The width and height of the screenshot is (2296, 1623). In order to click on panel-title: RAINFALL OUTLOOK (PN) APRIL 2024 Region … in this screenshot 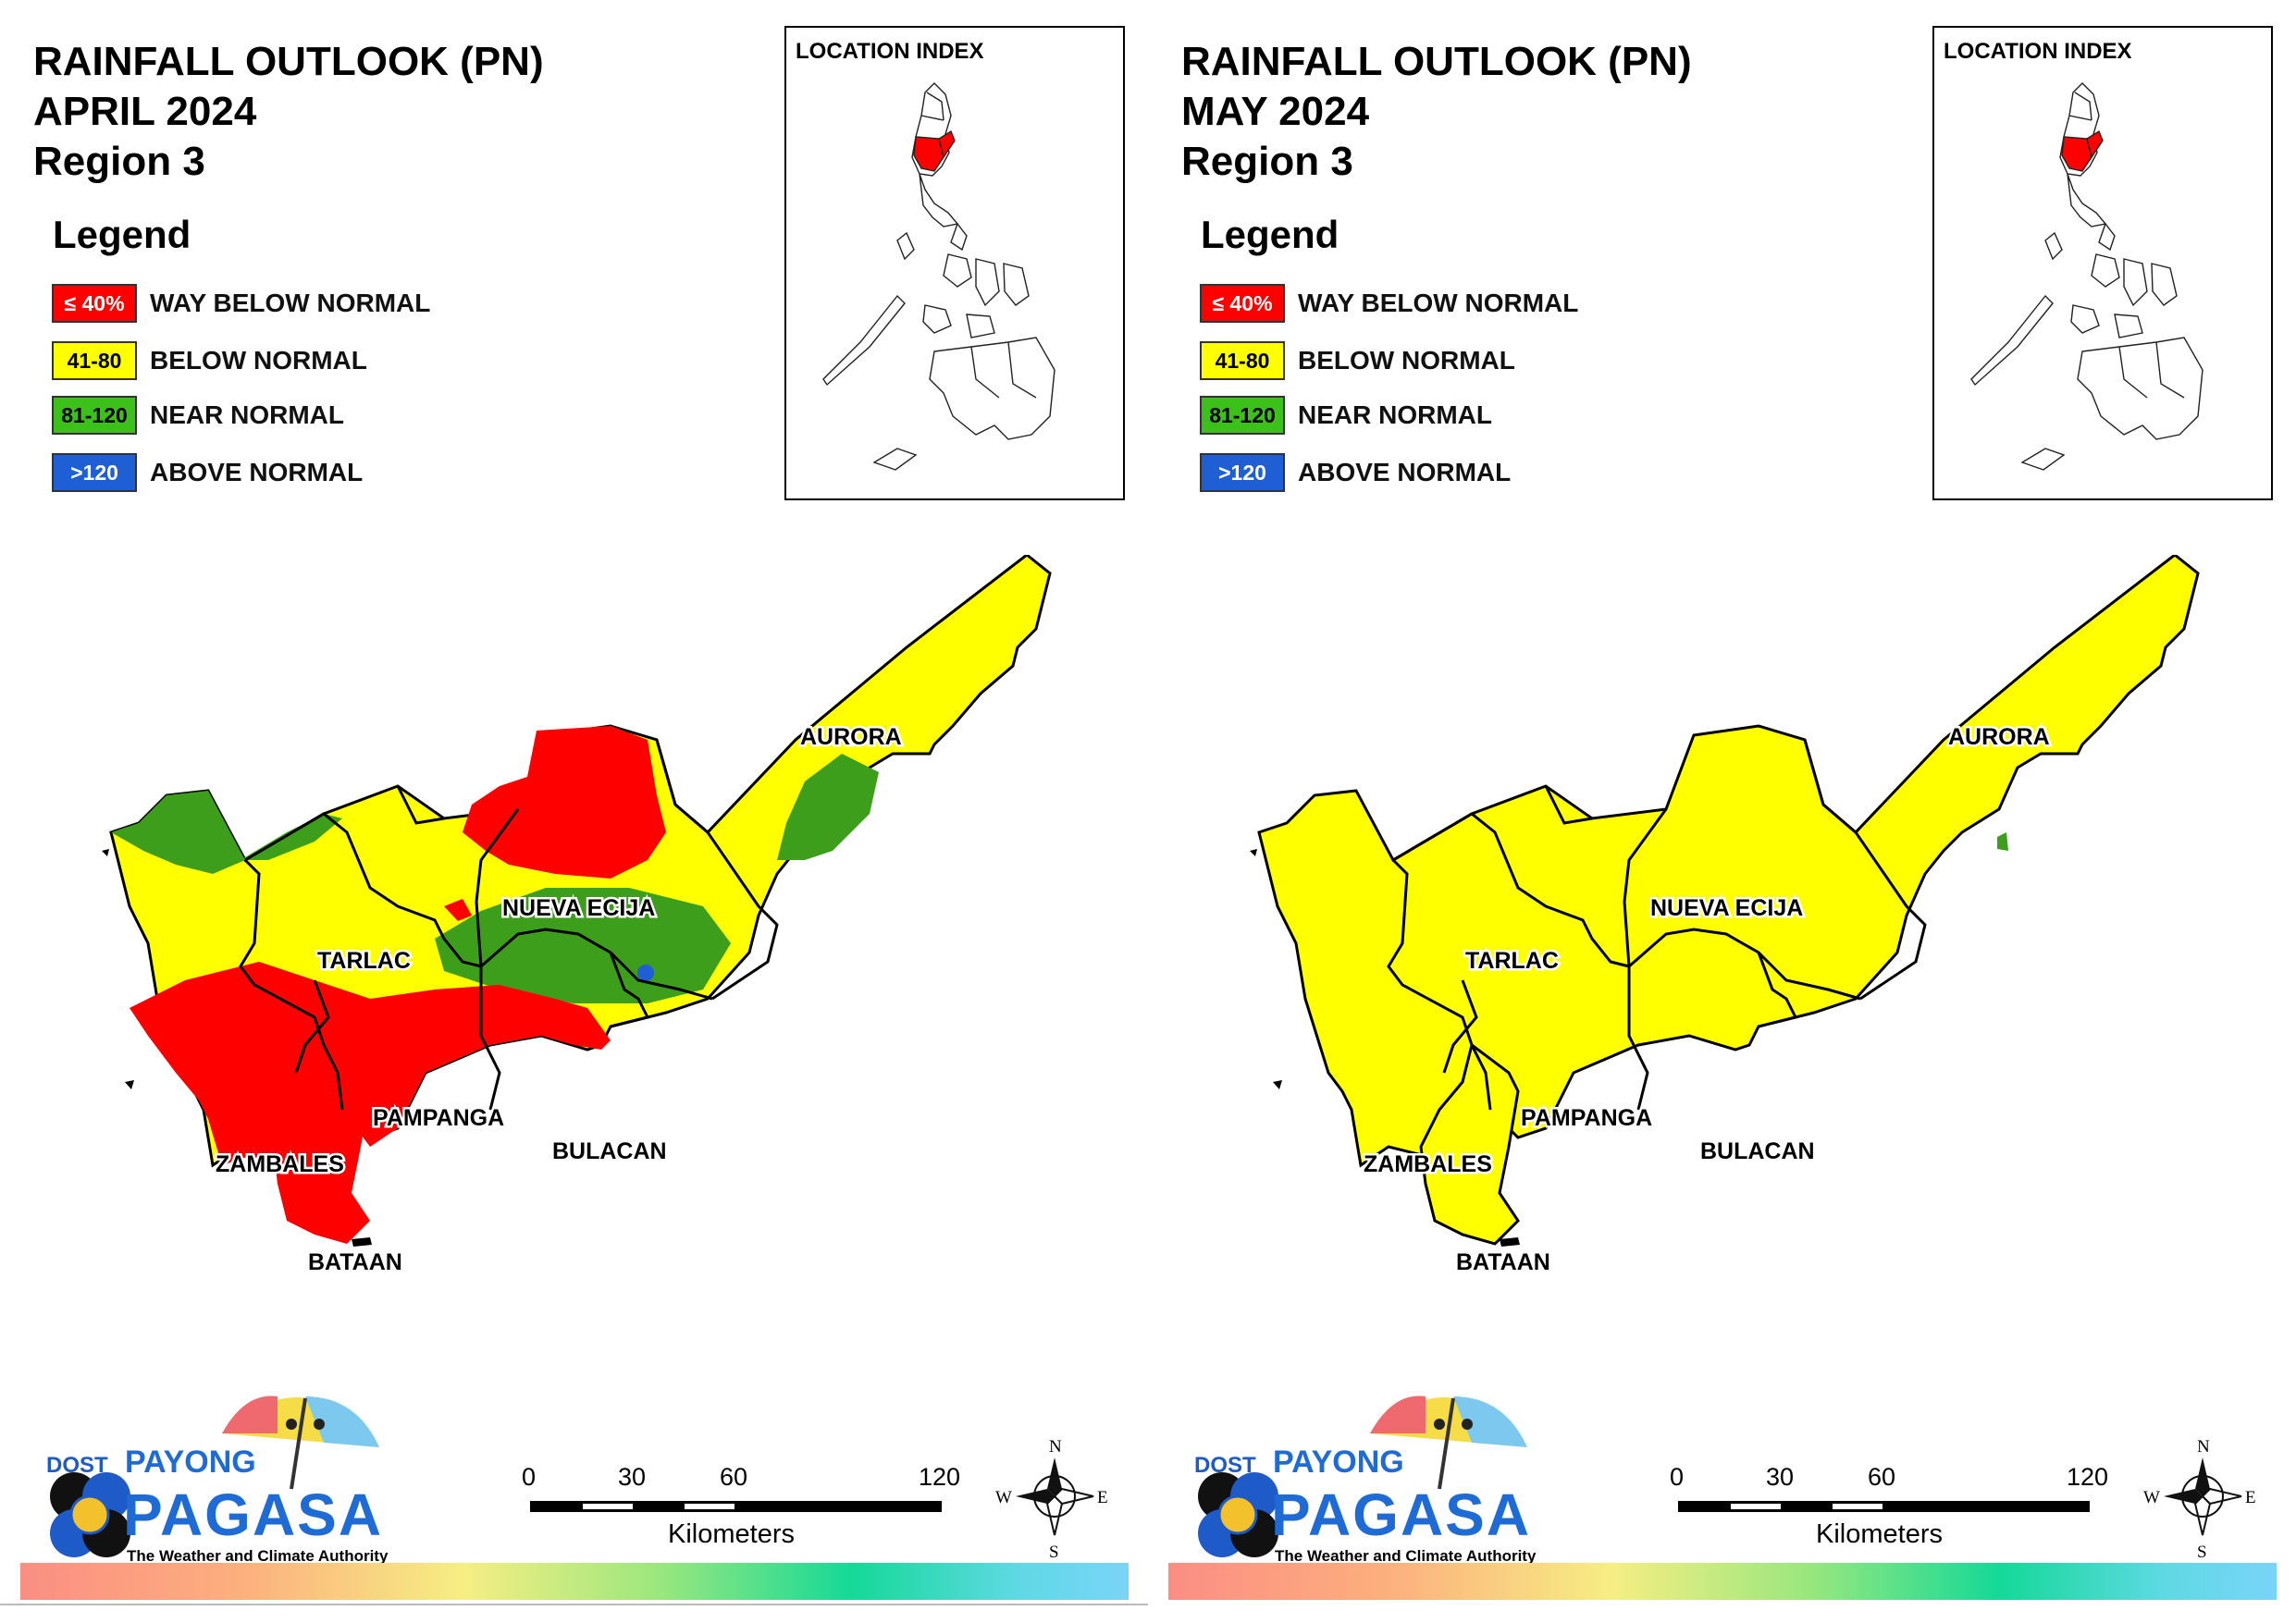, I will do `click(288, 112)`.